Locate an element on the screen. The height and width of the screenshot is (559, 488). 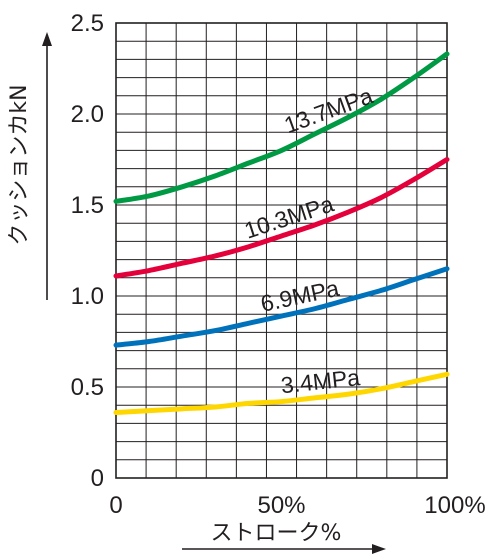
y-tick-label: 2.0 is located at coordinates (87, 114).